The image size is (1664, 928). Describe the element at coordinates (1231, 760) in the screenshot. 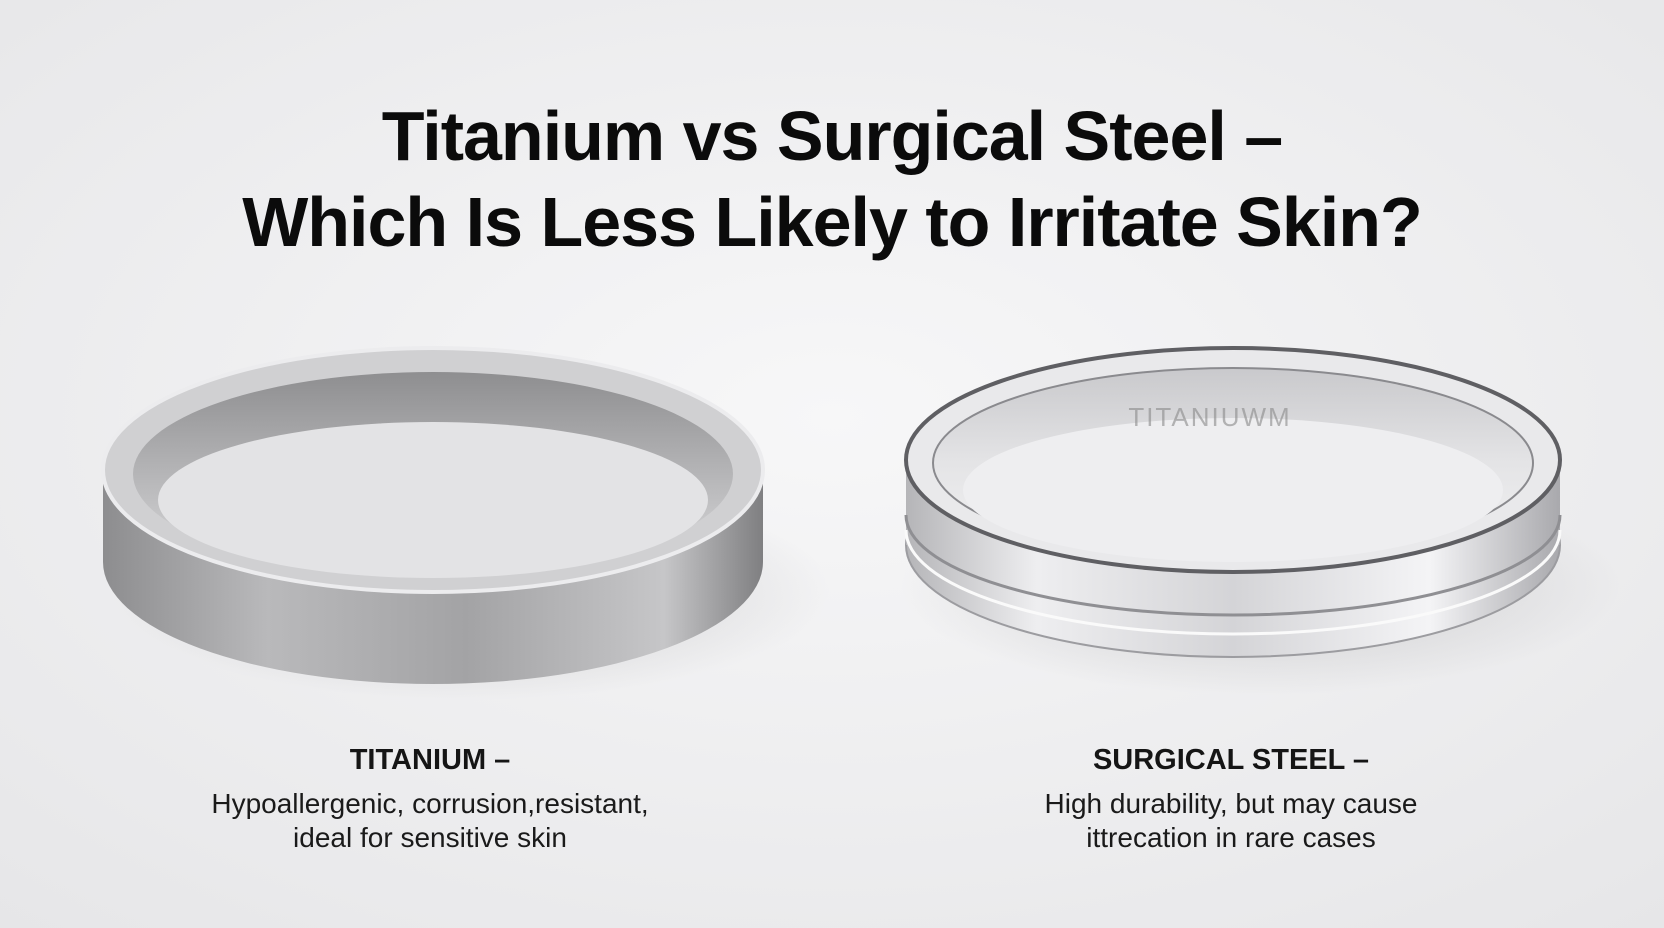

I see `ring-label: SURGICAL STEEL –` at that location.